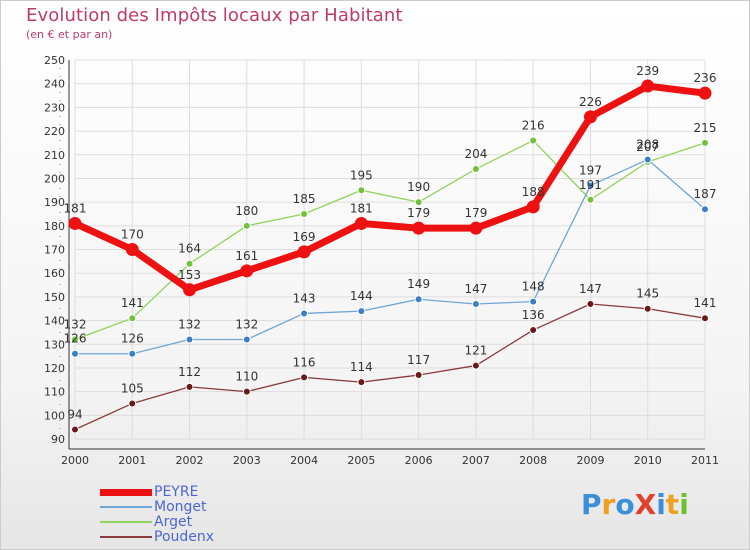 The height and width of the screenshot is (550, 750). What do you see at coordinates (75, 460) in the screenshot?
I see `x-tick-label: 2000` at bounding box center [75, 460].